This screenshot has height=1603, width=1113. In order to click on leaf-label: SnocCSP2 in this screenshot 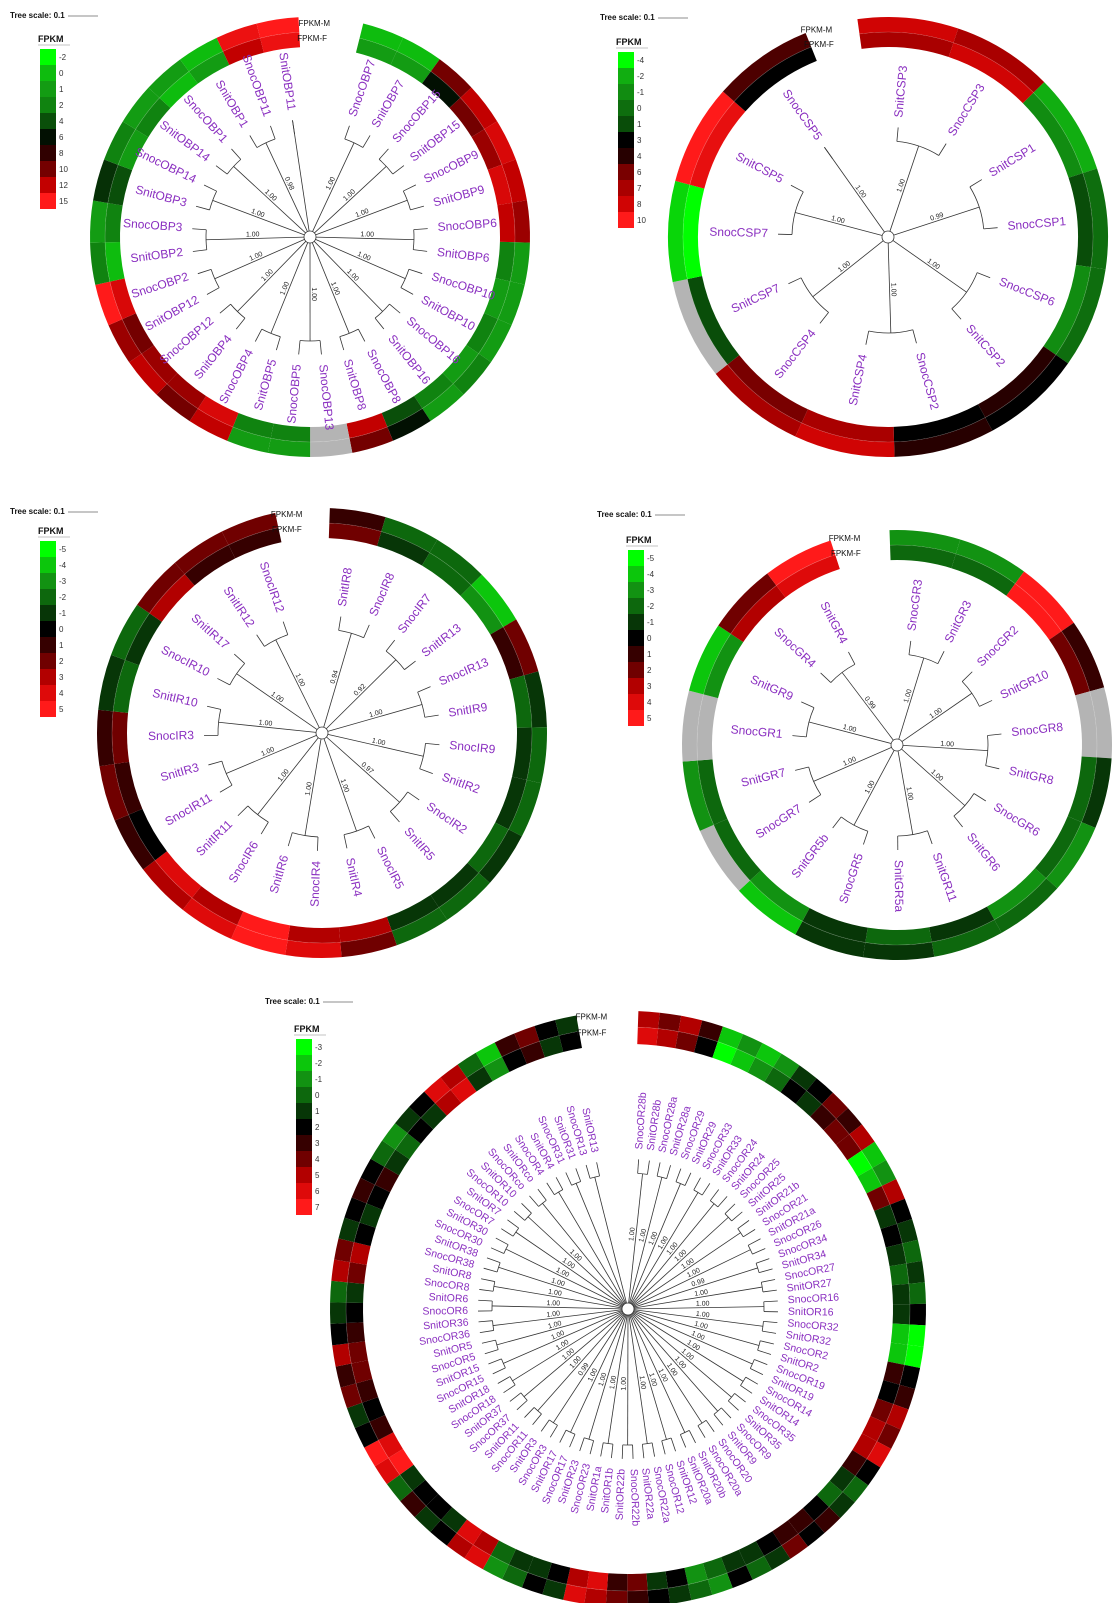, I will do `click(927, 381)`.